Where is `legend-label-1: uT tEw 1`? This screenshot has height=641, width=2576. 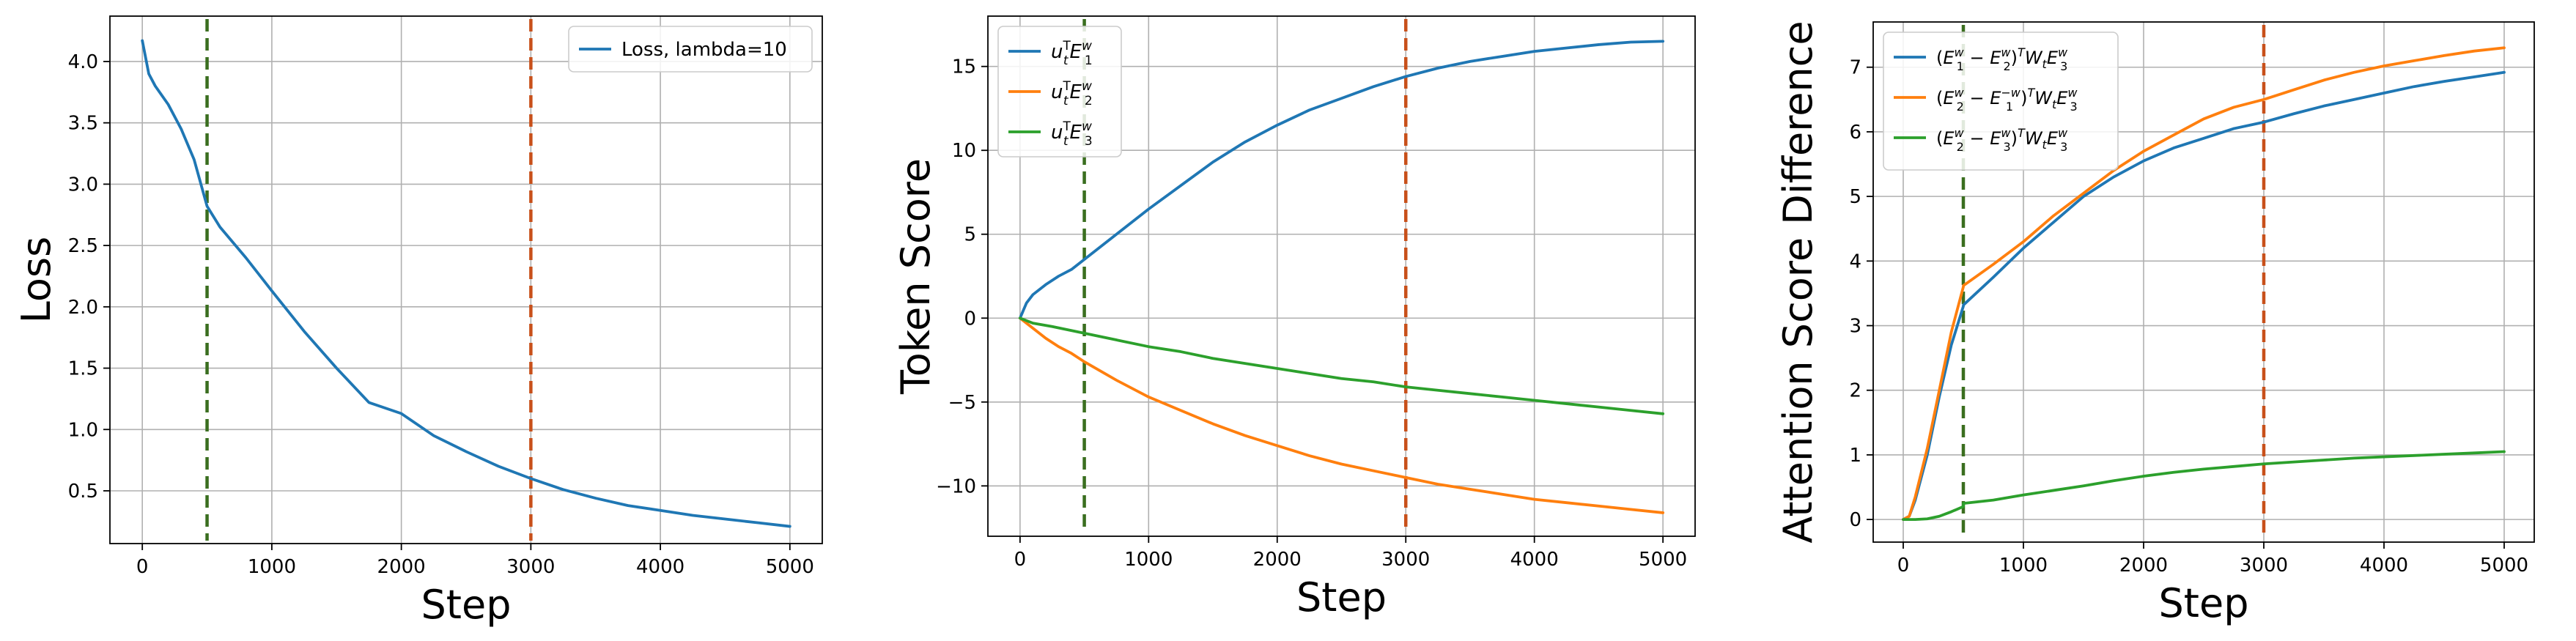 legend-label-1: uT tEw 1 is located at coordinates (1072, 53).